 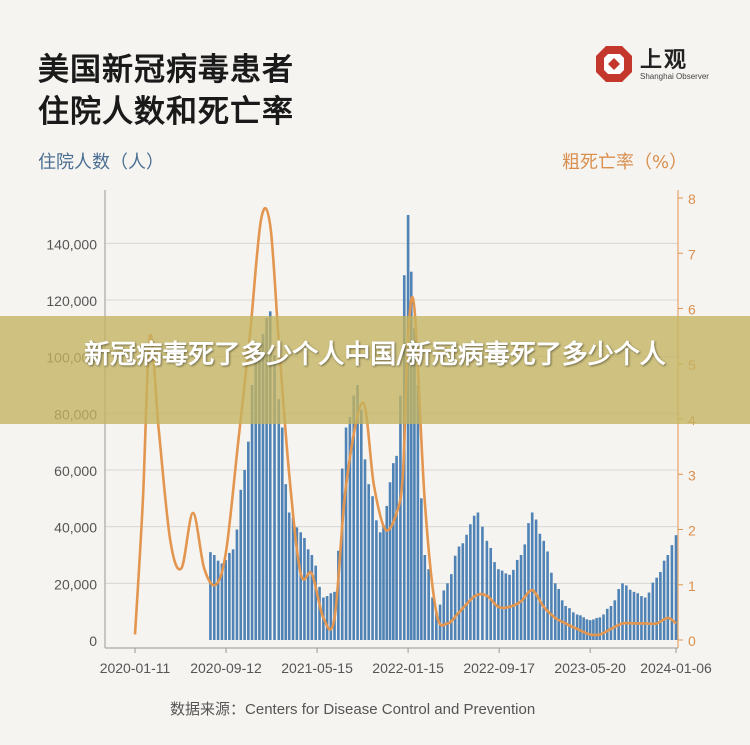 What do you see at coordinates (226, 668) in the screenshot?
I see `x-tick-label: 2020-09-12` at bounding box center [226, 668].